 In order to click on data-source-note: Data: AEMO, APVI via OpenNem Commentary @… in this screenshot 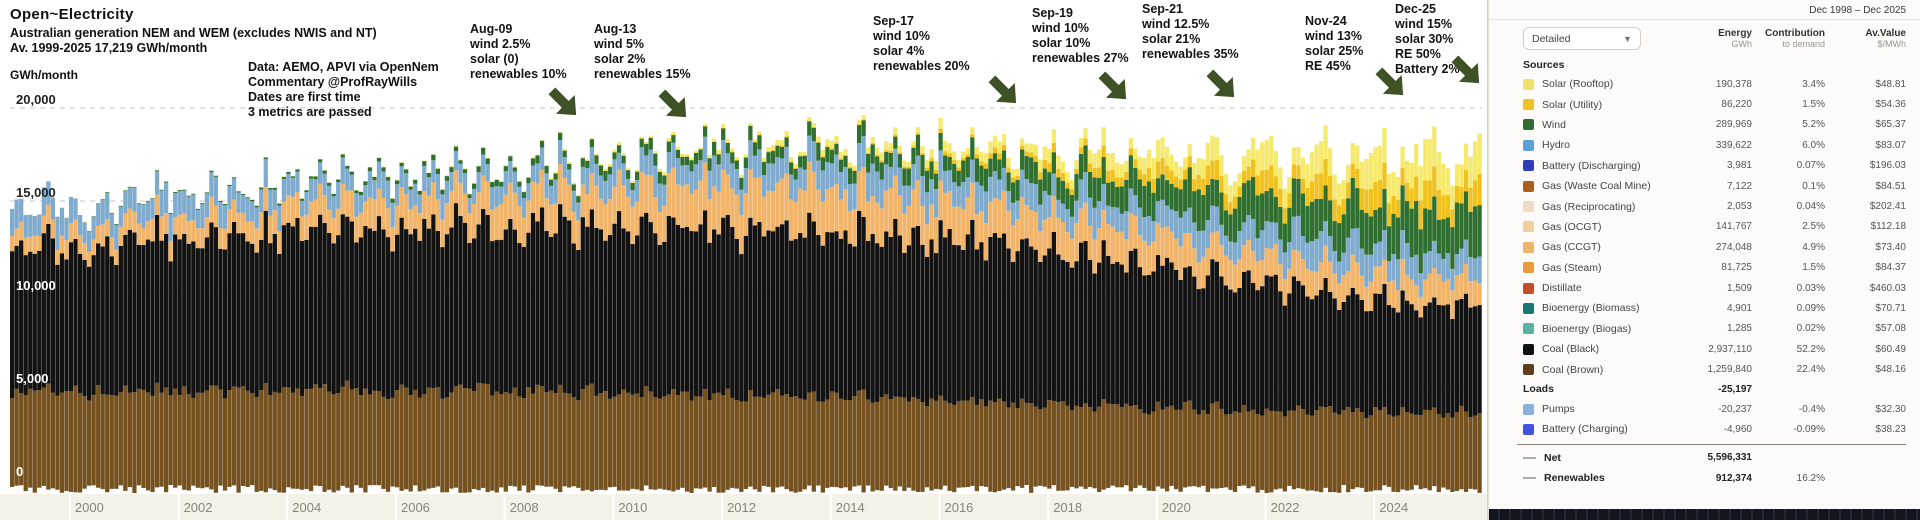, I will do `click(343, 90)`.